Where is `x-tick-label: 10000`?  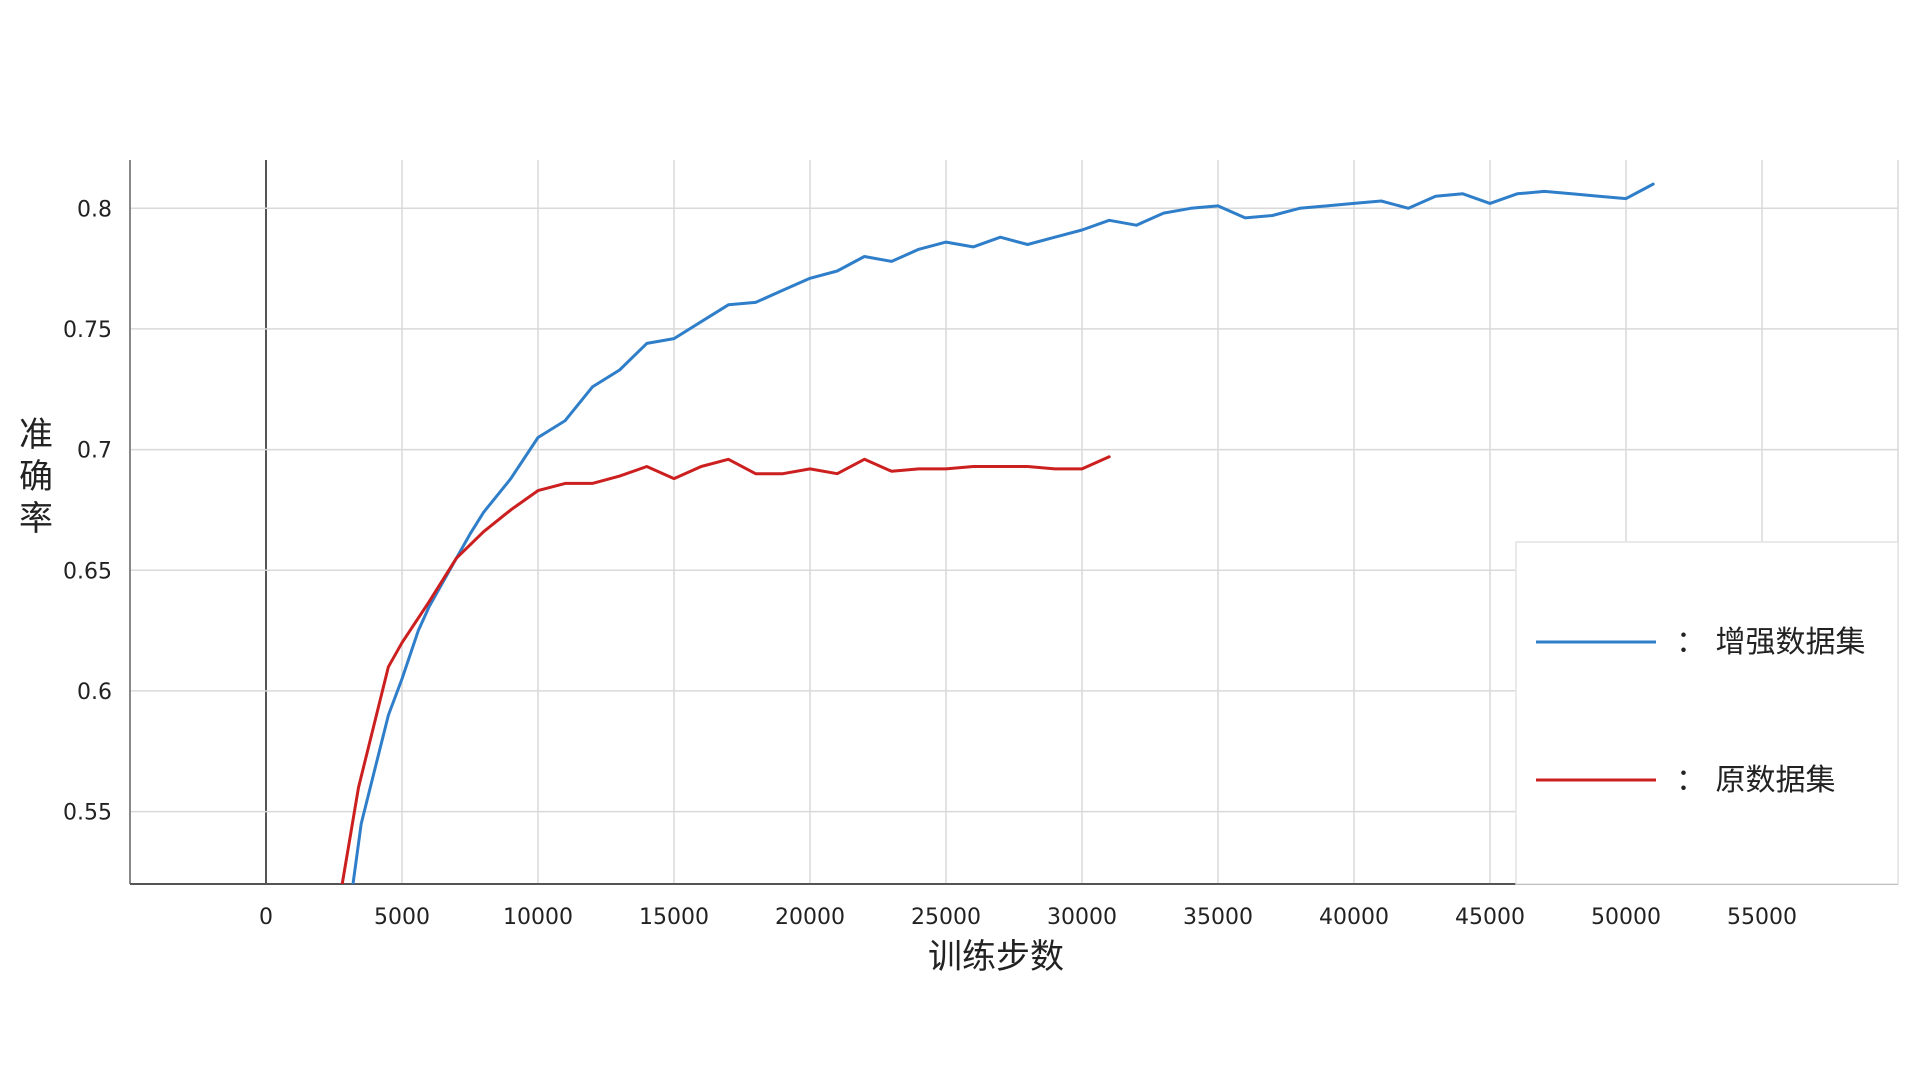
x-tick-label: 10000 is located at coordinates (538, 917).